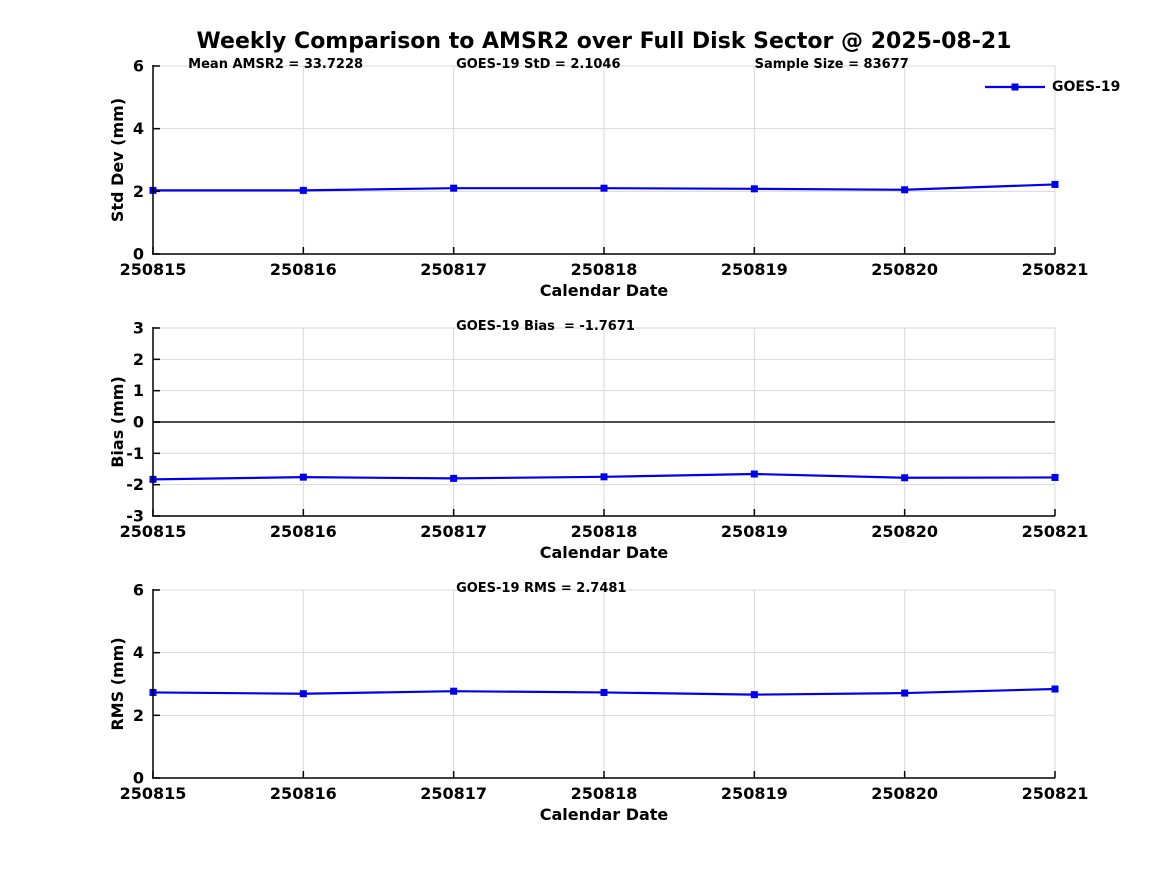 The image size is (1167, 875). What do you see at coordinates (117, 422) in the screenshot?
I see `y-axis-label: Bias (mm)` at bounding box center [117, 422].